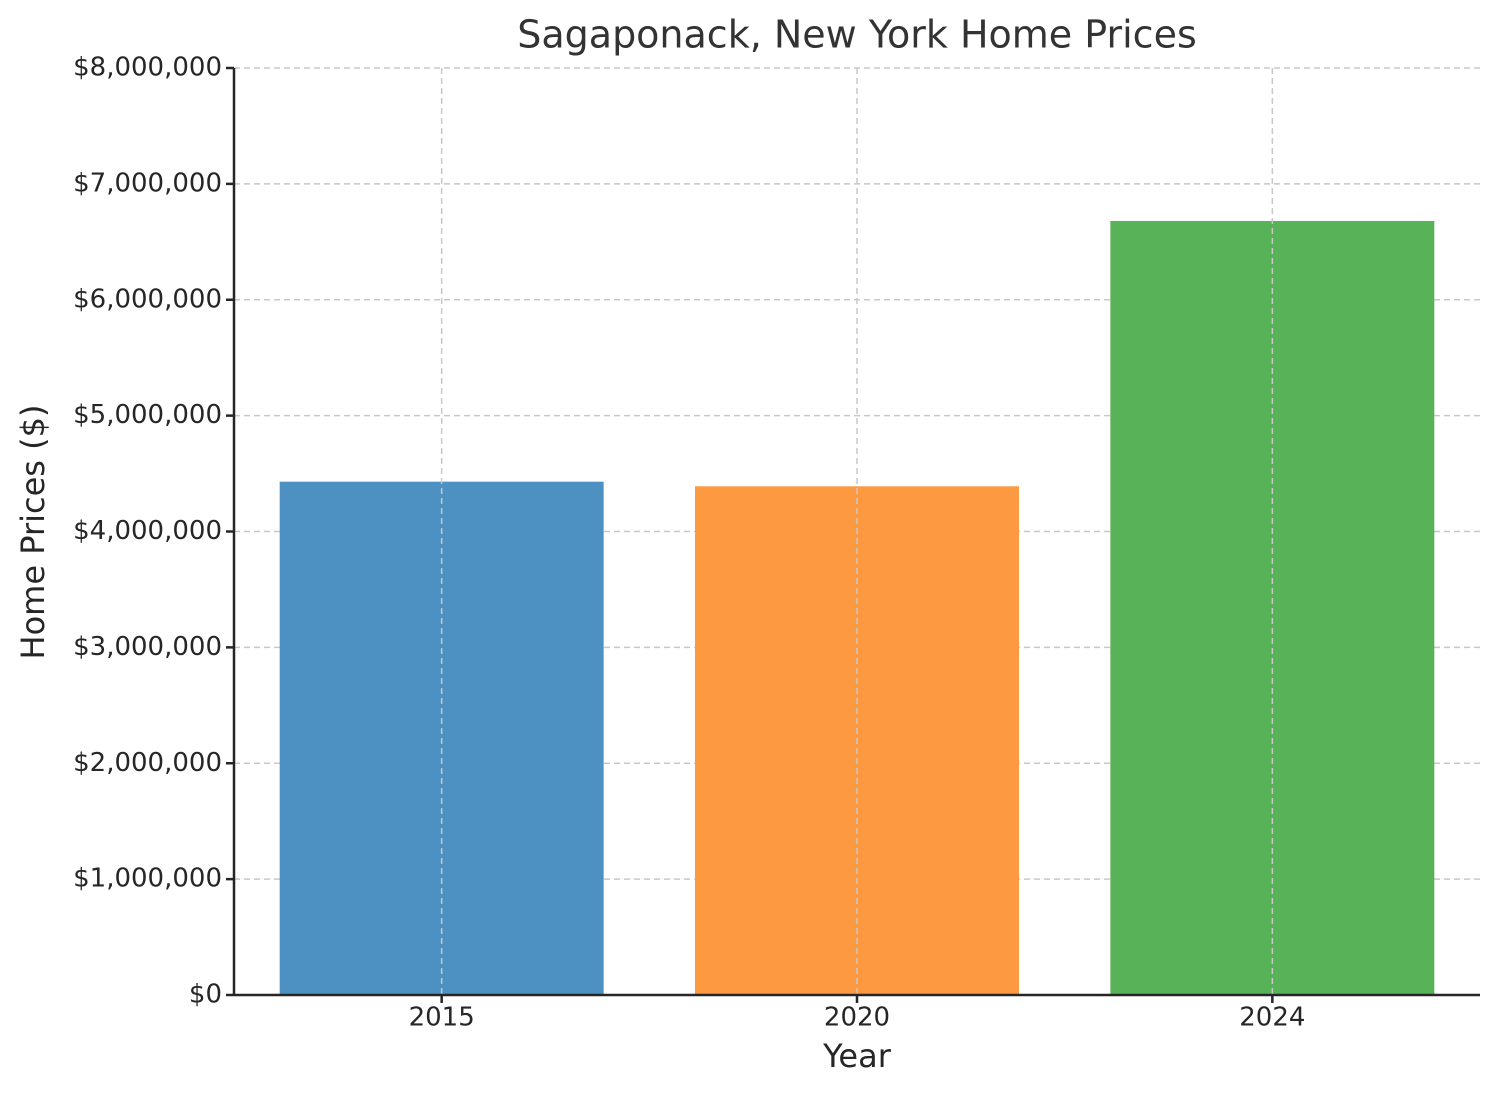 The height and width of the screenshot is (1097, 1500). Describe the element at coordinates (147, 531) in the screenshot. I see `y-tick-label: $4,000,000` at that location.